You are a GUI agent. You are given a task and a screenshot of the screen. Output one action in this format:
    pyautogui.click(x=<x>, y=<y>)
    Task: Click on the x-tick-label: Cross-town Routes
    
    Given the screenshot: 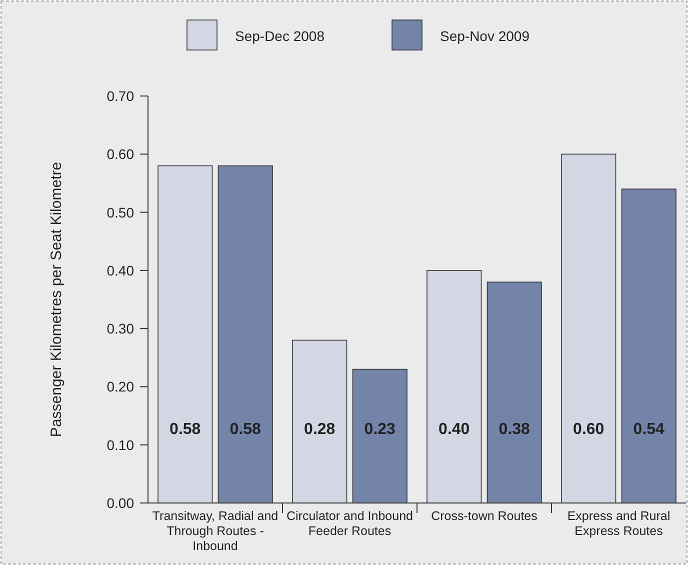 What is the action you would take?
    pyautogui.click(x=484, y=516)
    